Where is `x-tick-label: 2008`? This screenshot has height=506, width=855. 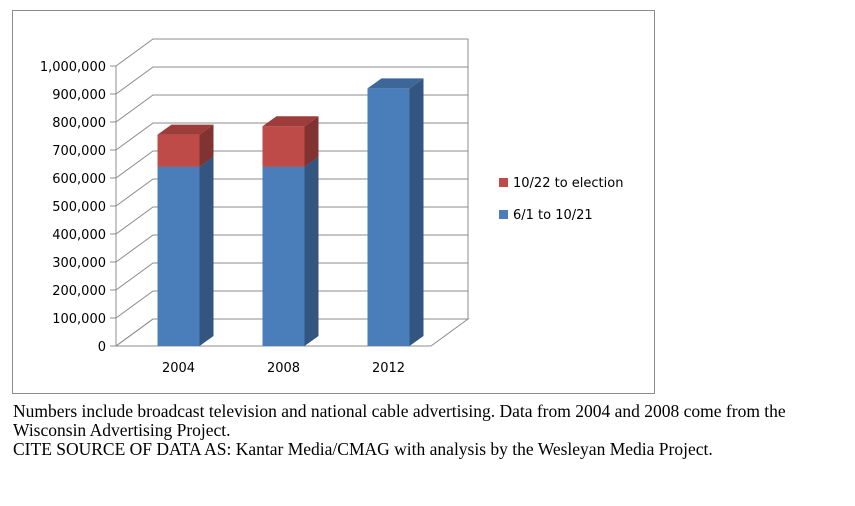
x-tick-label: 2008 is located at coordinates (283, 368).